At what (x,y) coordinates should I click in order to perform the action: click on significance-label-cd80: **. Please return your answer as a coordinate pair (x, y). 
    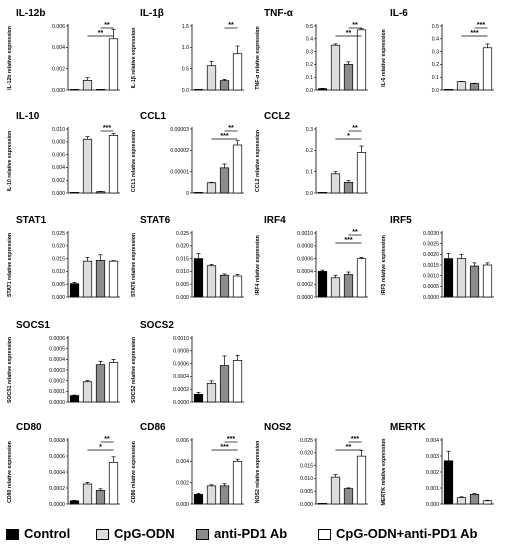
    Looking at the image, I should click on (107, 439).